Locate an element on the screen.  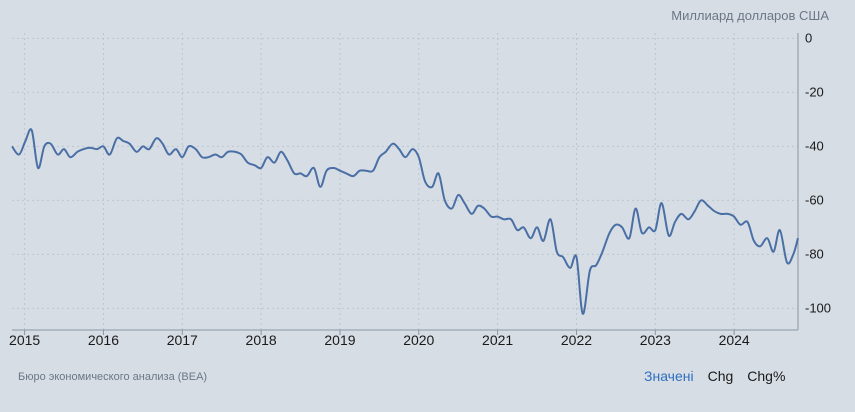
x-tick-label: 2022 is located at coordinates (576, 340).